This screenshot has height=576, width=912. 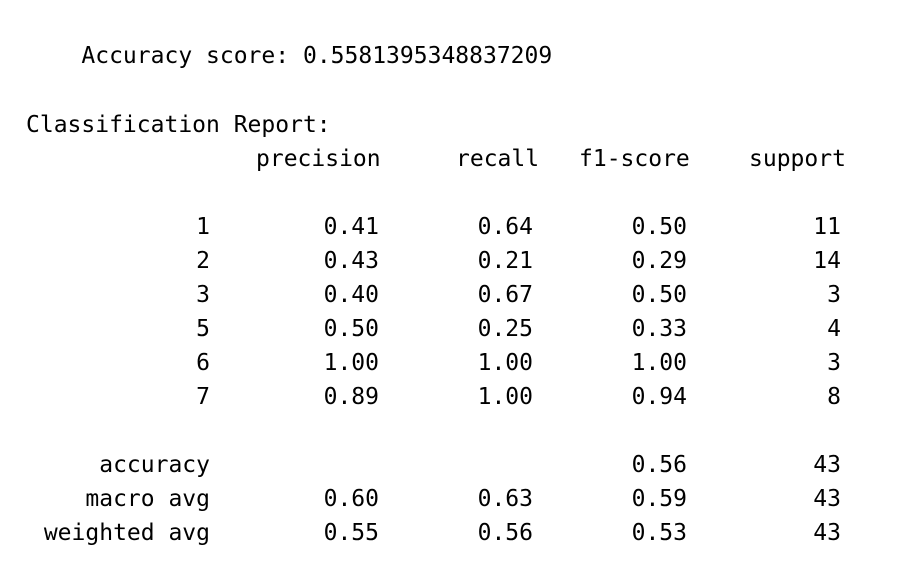 I want to click on class-row: 5 0.50 0.25 0.33 4, so click(x=466, y=329).